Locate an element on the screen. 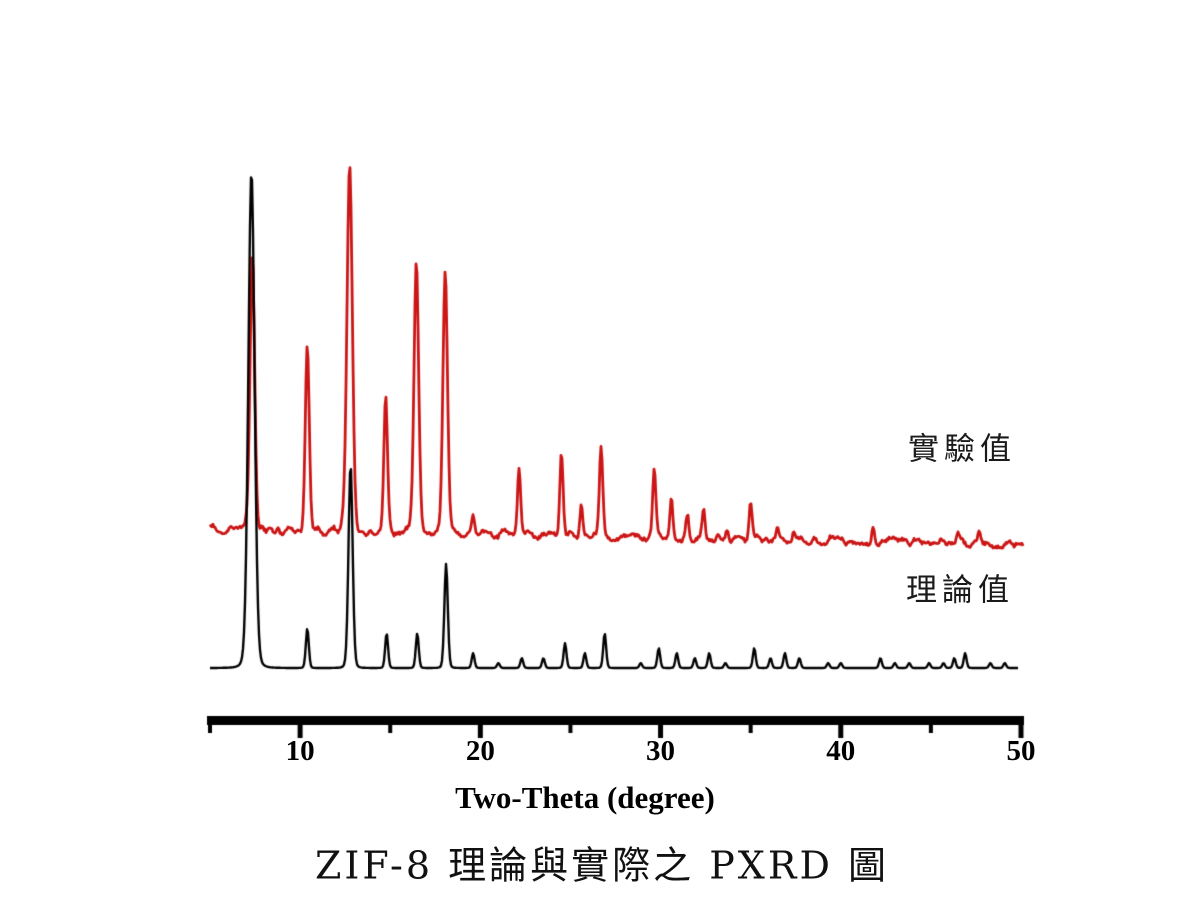  series-label-theoretical: 理論值 is located at coordinates (960, 590).